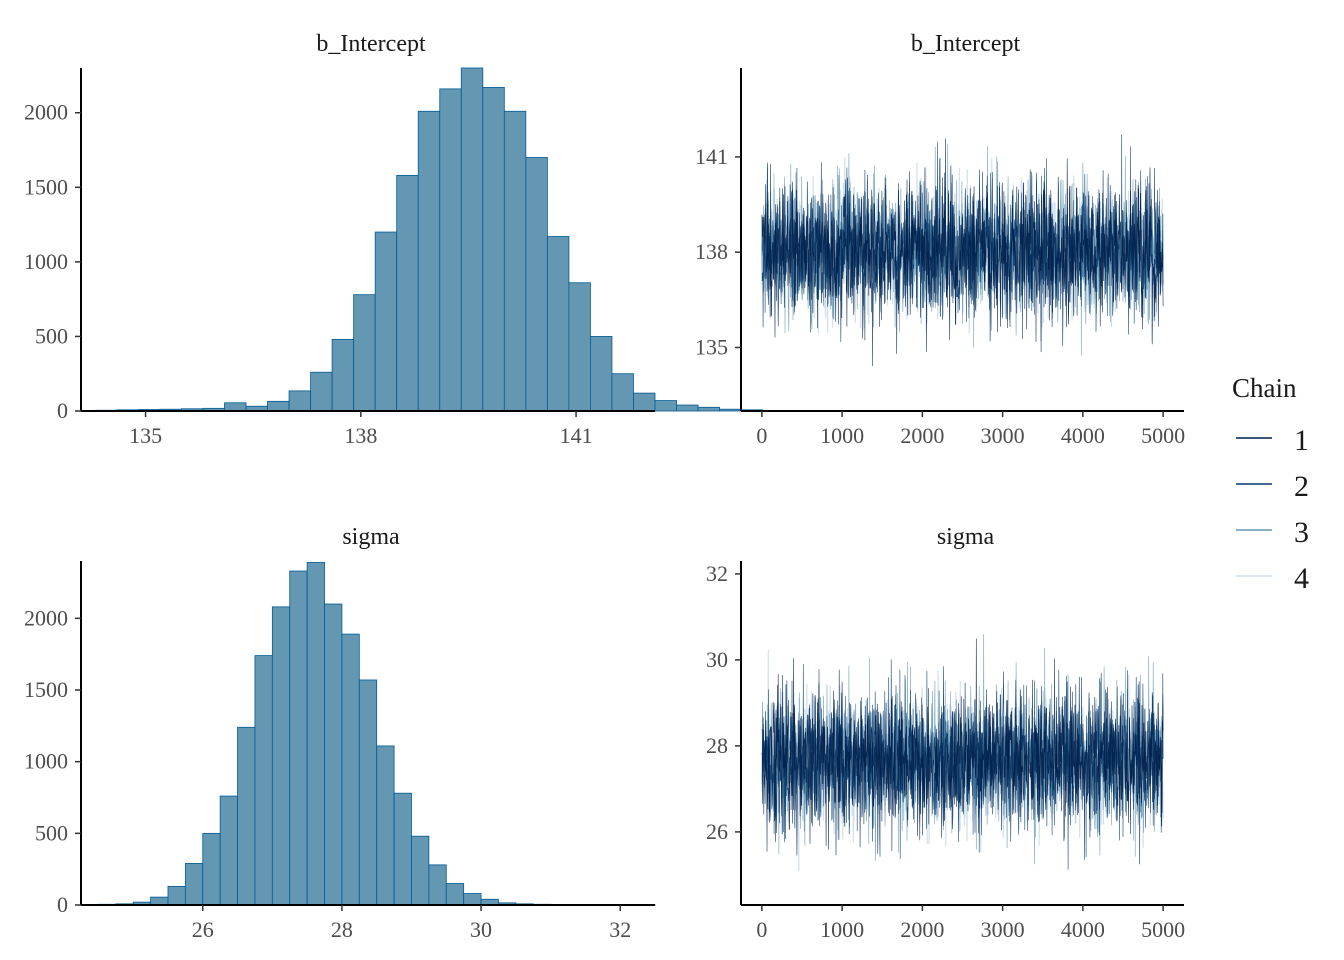  Describe the element at coordinates (1301, 440) in the screenshot. I see `legend-label: 1` at that location.